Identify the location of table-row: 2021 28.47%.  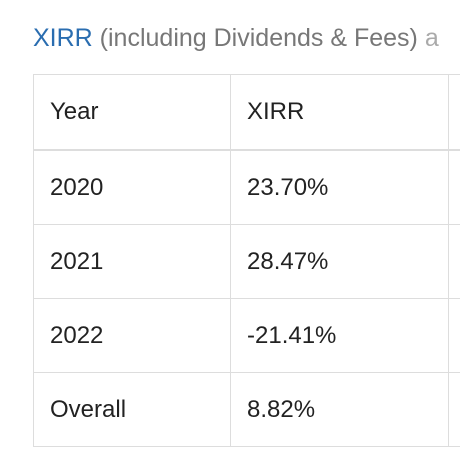
(246, 261).